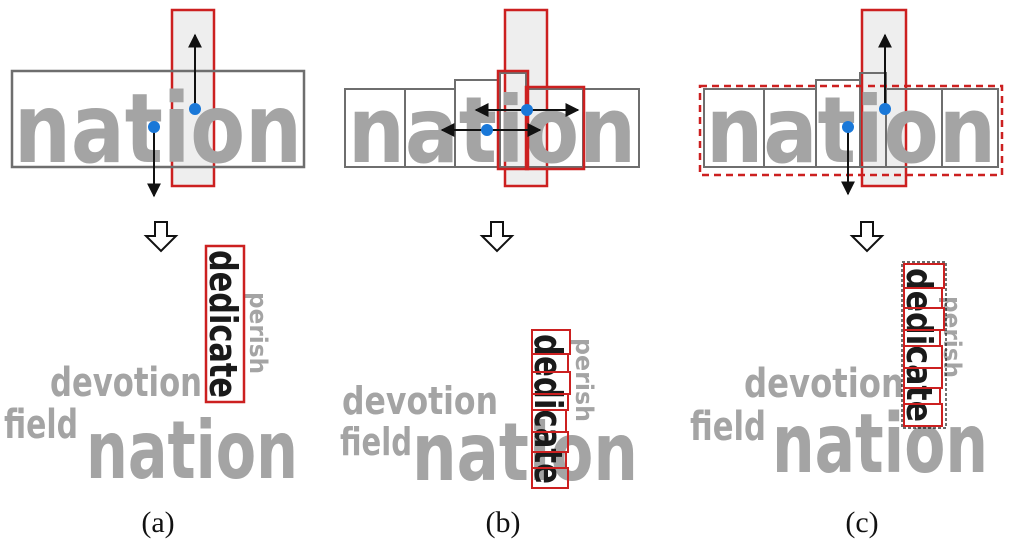 The image size is (1029, 554). I want to click on caption: (b), so click(503, 522).